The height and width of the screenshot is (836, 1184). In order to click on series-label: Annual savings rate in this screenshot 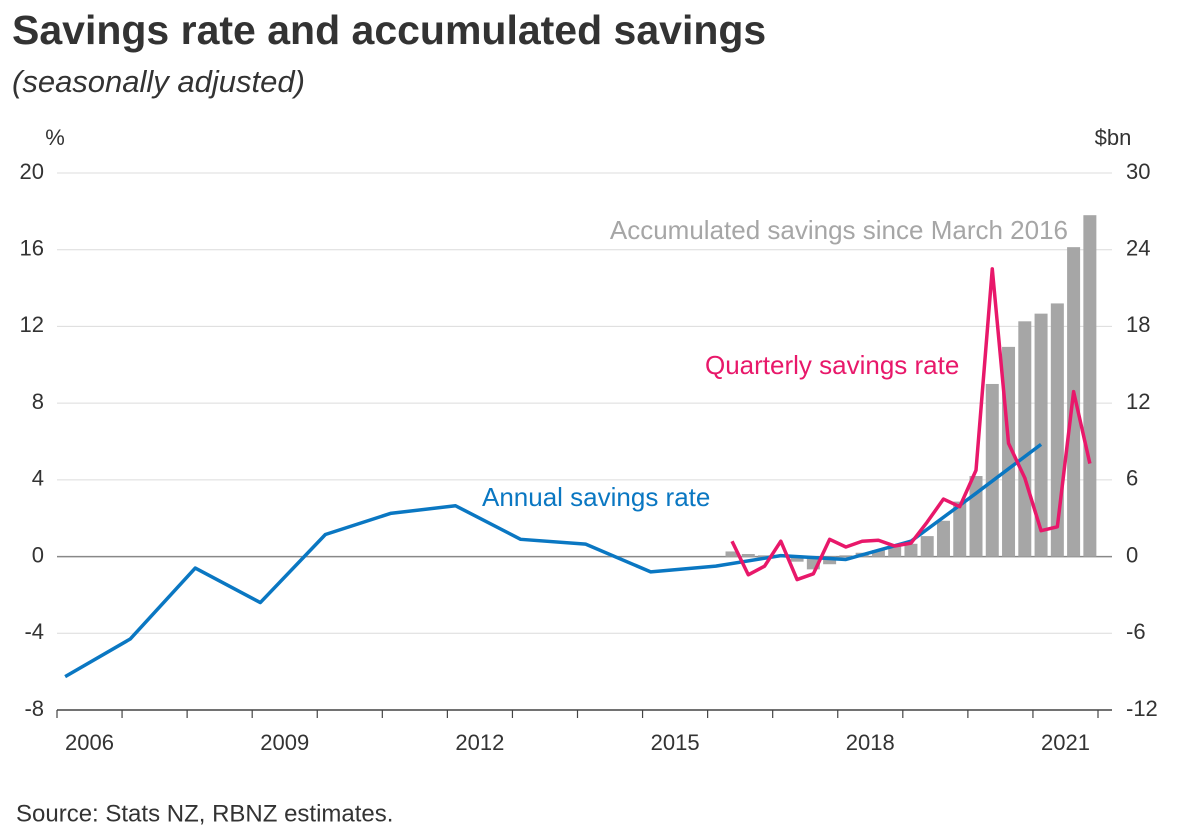, I will do `click(596, 497)`.